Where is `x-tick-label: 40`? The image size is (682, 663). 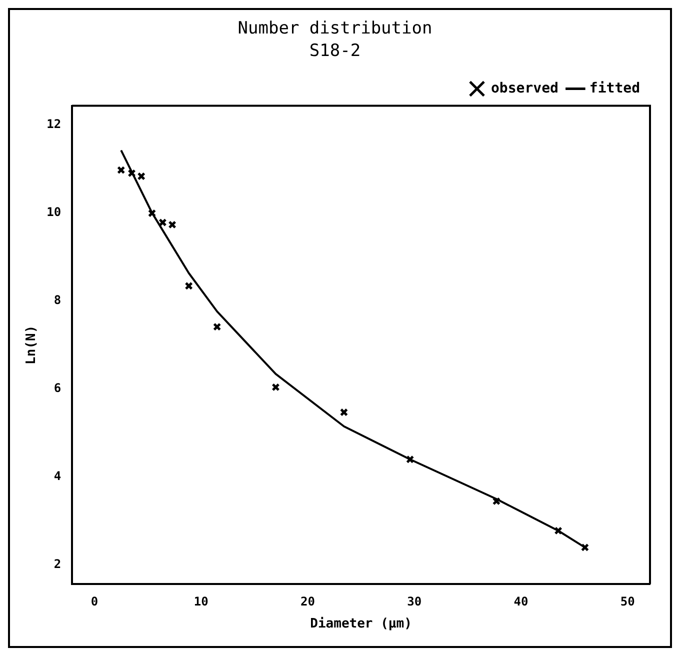
x-tick-label: 40 is located at coordinates (521, 601).